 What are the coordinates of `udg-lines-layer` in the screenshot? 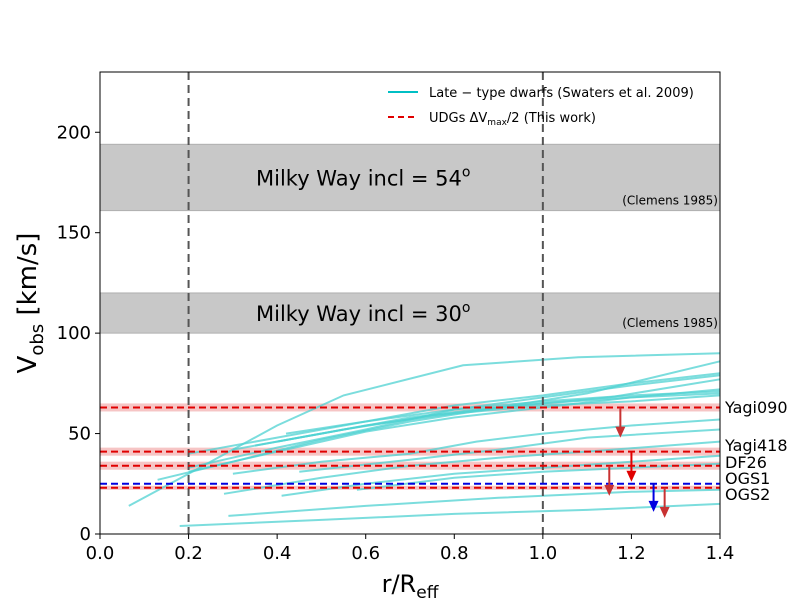 It's located at (410, 447).